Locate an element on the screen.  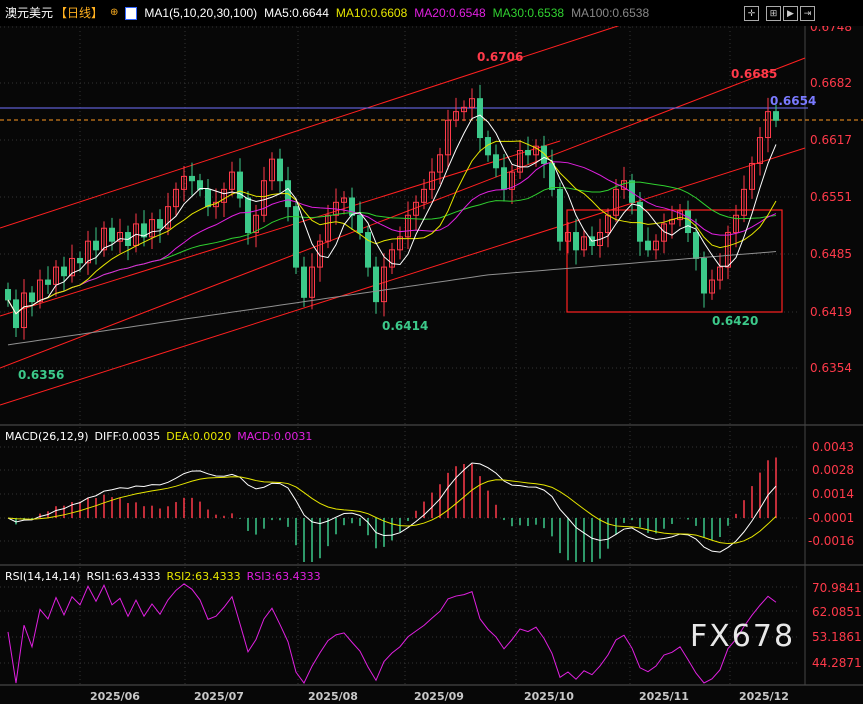
date-tick: 2025/06 is located at coordinates (115, 696).